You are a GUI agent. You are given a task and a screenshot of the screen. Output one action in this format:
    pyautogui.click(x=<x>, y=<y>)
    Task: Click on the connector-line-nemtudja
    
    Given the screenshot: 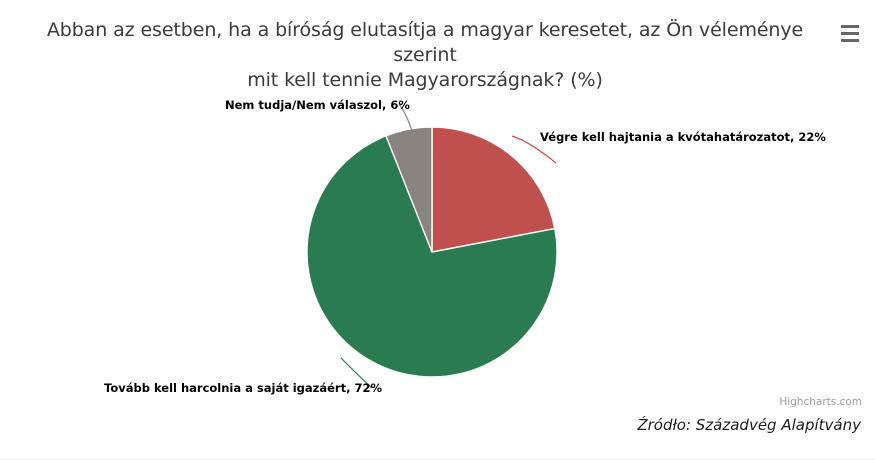 What is the action you would take?
    pyautogui.click(x=406, y=121)
    